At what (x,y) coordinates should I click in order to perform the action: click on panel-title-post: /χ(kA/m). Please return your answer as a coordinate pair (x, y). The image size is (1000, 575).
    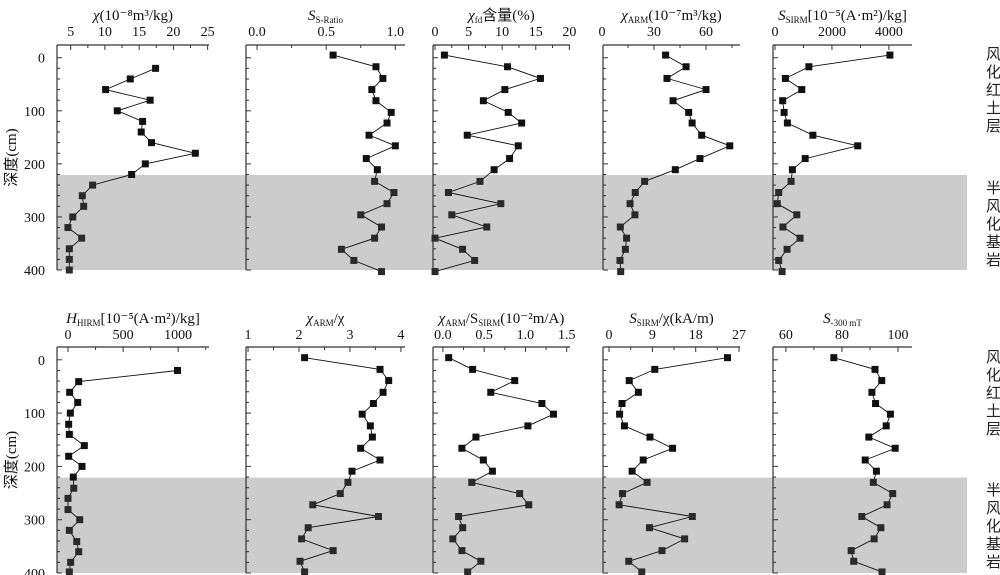
    Looking at the image, I should click on (686, 319).